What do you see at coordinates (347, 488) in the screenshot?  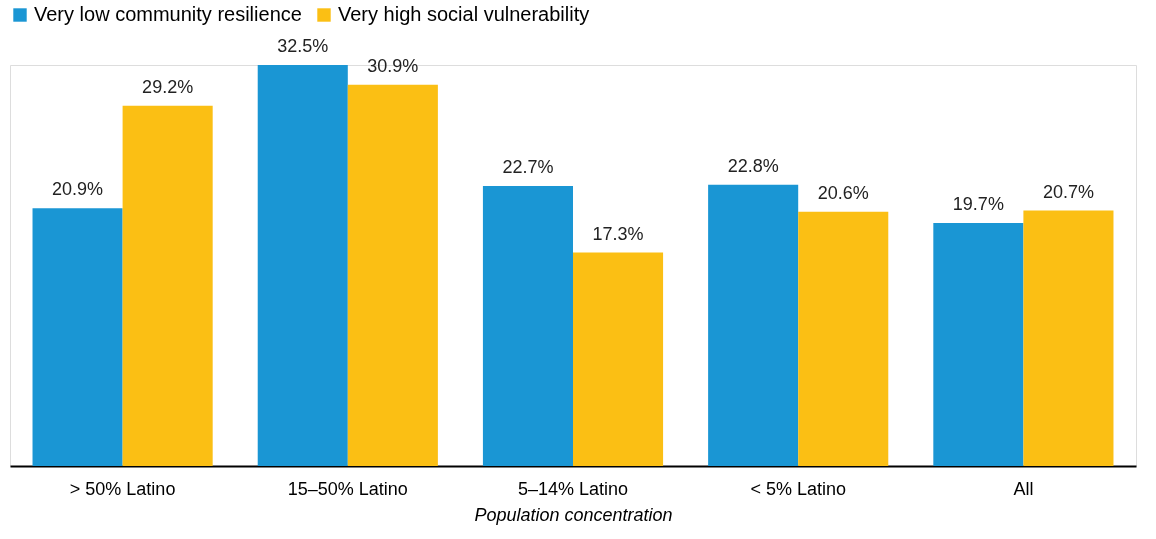 I see `x-tick-label: 15–50% Latino` at bounding box center [347, 488].